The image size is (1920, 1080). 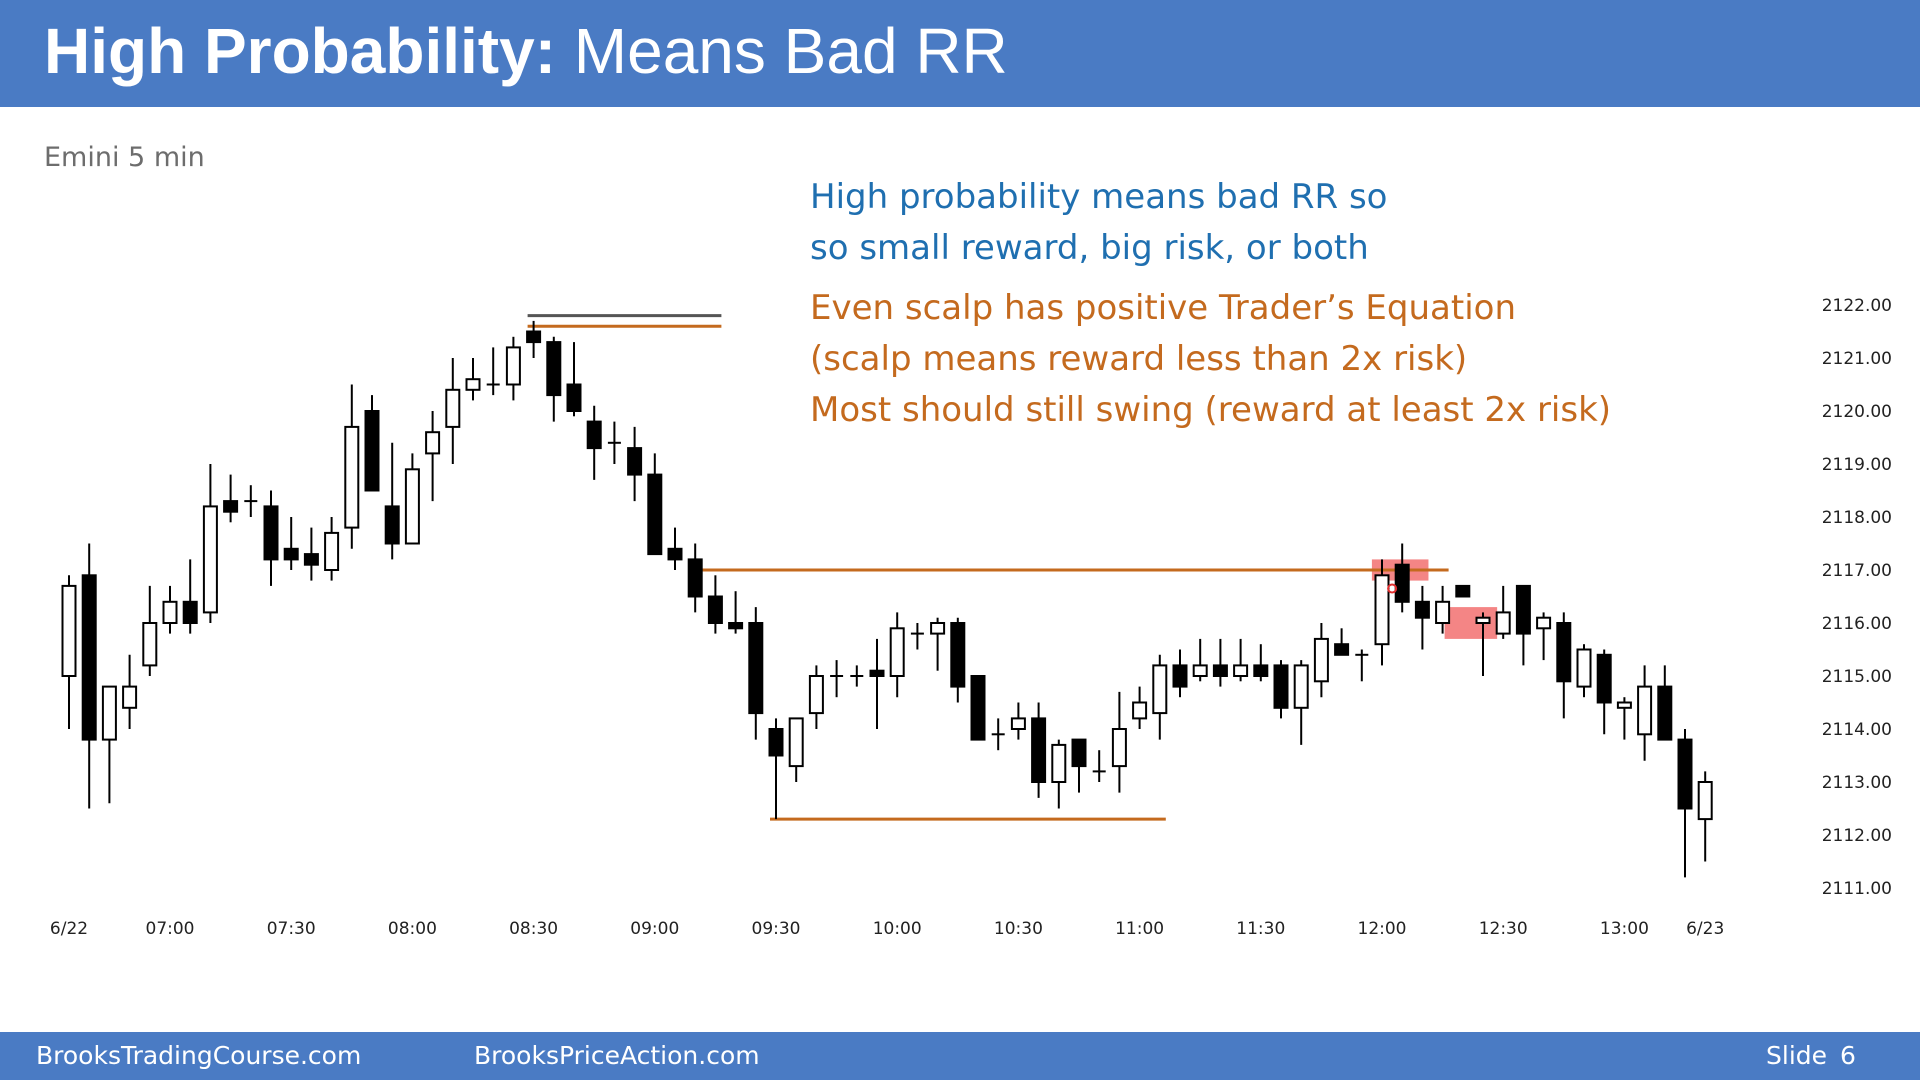 I want to click on y-tick-label: 2115.00, so click(x=1857, y=677).